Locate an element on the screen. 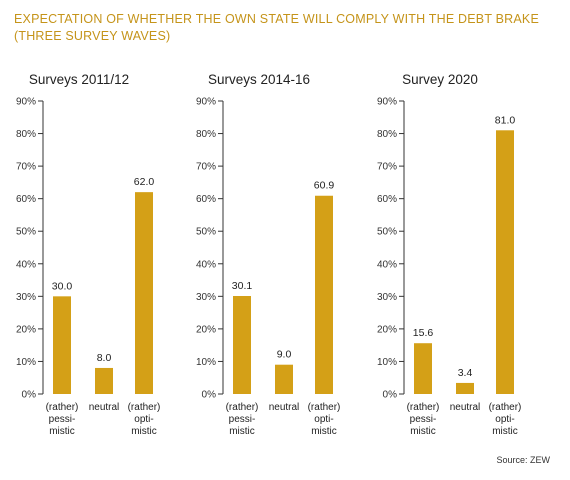 The image size is (570, 480). bar-value-label: 8.0 is located at coordinates (104, 358).